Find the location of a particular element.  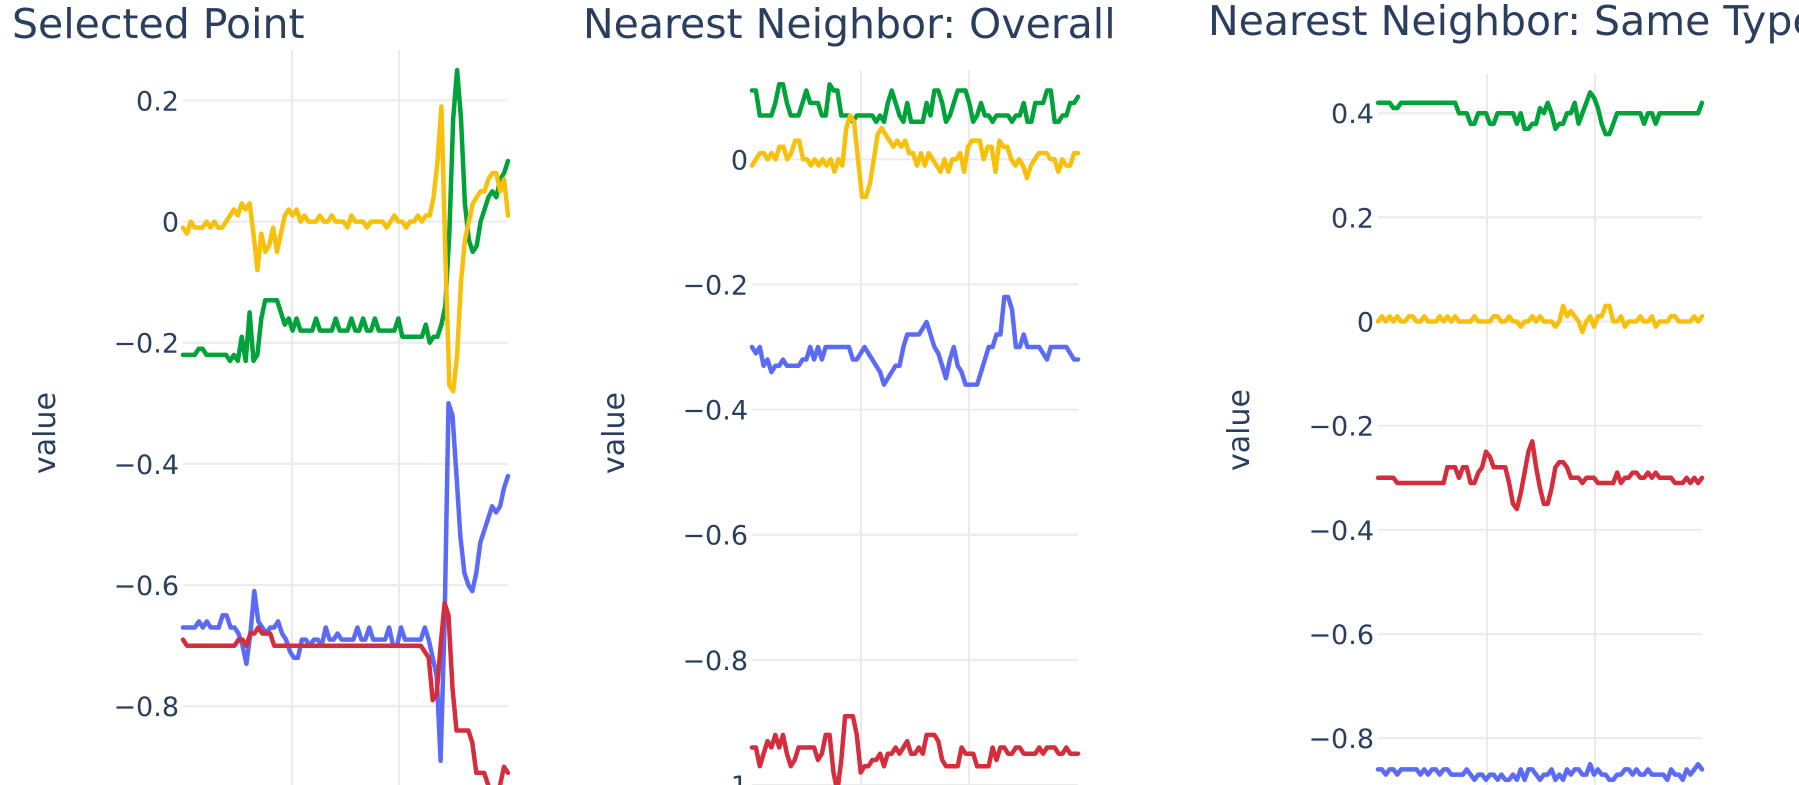

chart-title: Nearest Neighbor: Same Type is located at coordinates (1503, 22).